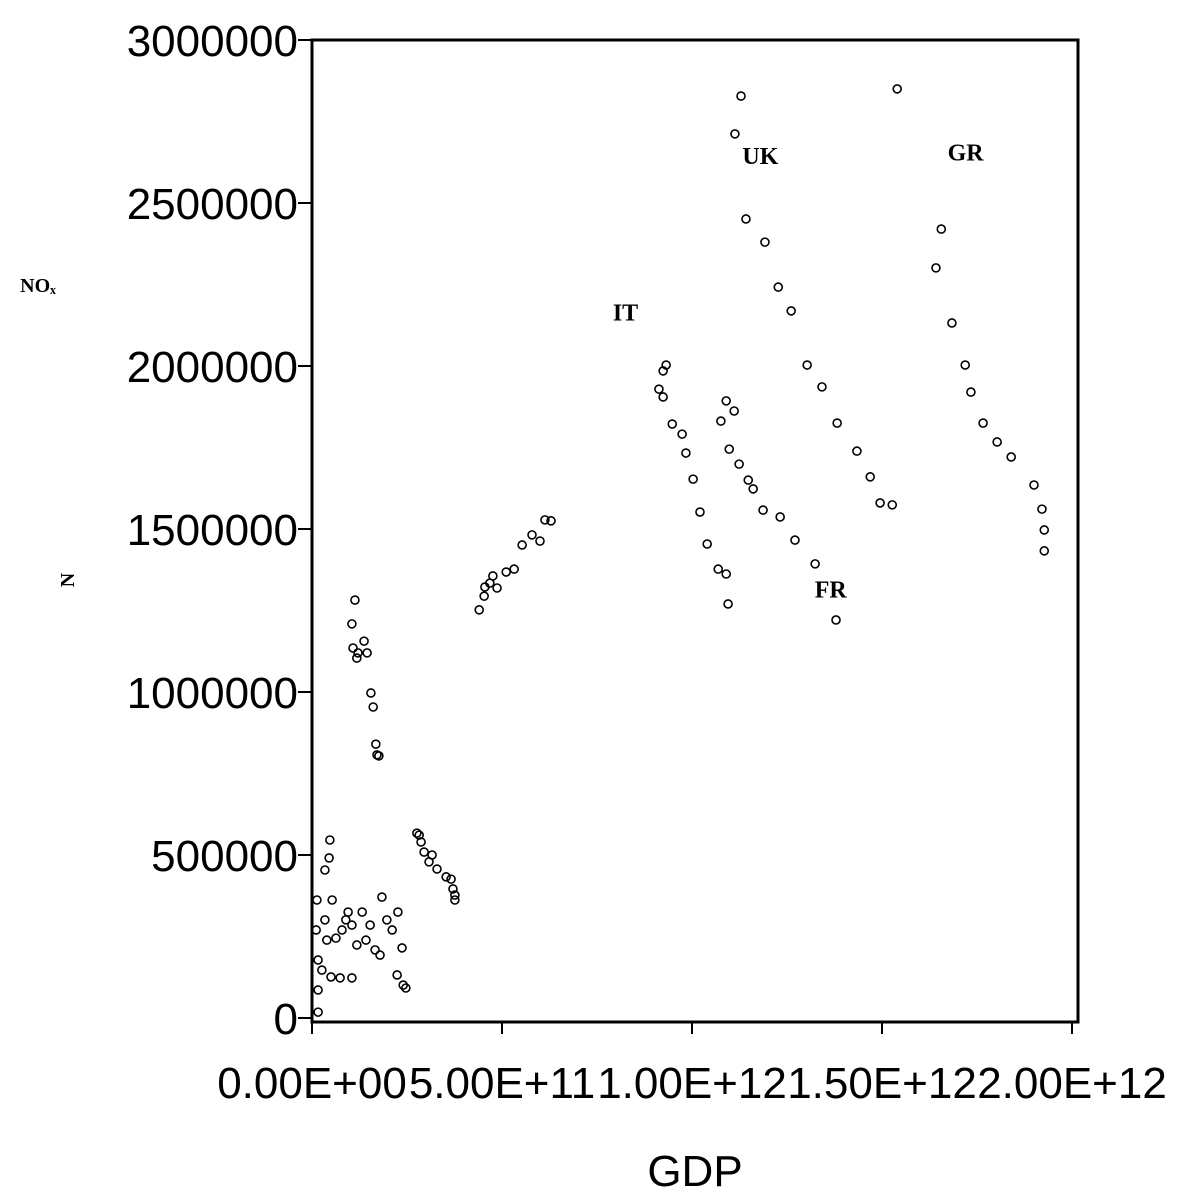  What do you see at coordinates (212, 204) in the screenshot?
I see `y-tick-label: 2500000` at bounding box center [212, 204].